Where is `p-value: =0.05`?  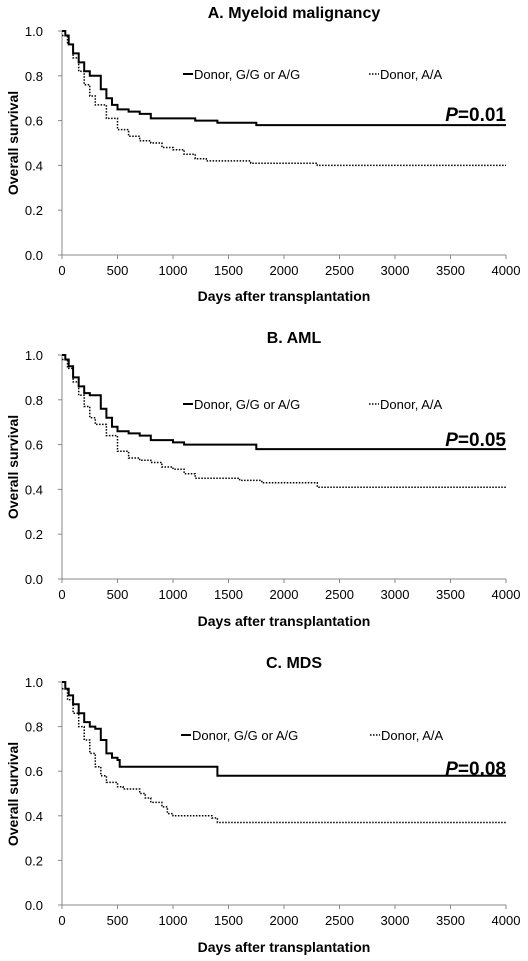
p-value: =0.05 is located at coordinates (482, 440).